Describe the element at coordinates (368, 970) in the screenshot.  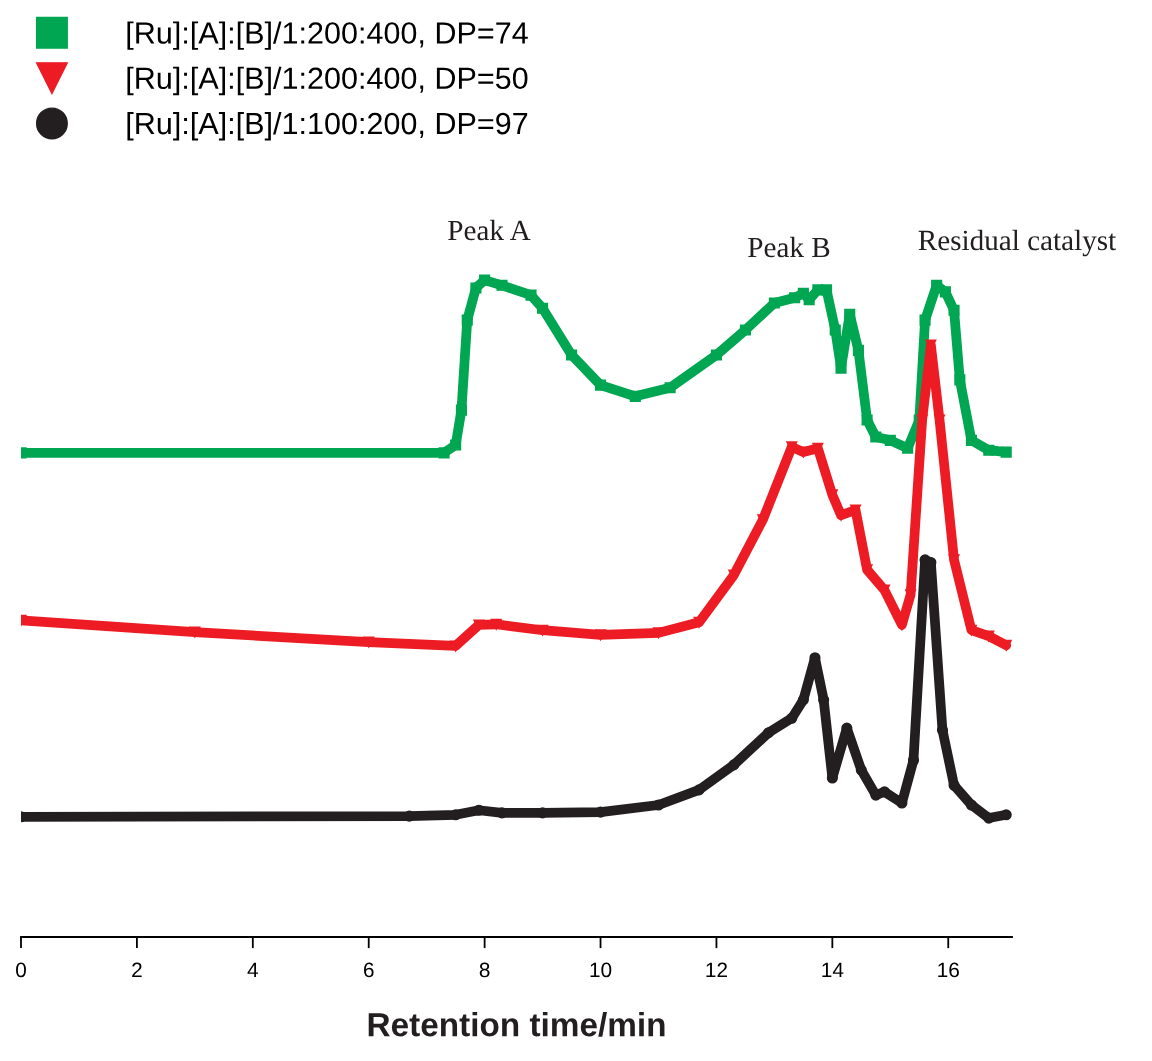
I see `x-tick-label: 6` at that location.